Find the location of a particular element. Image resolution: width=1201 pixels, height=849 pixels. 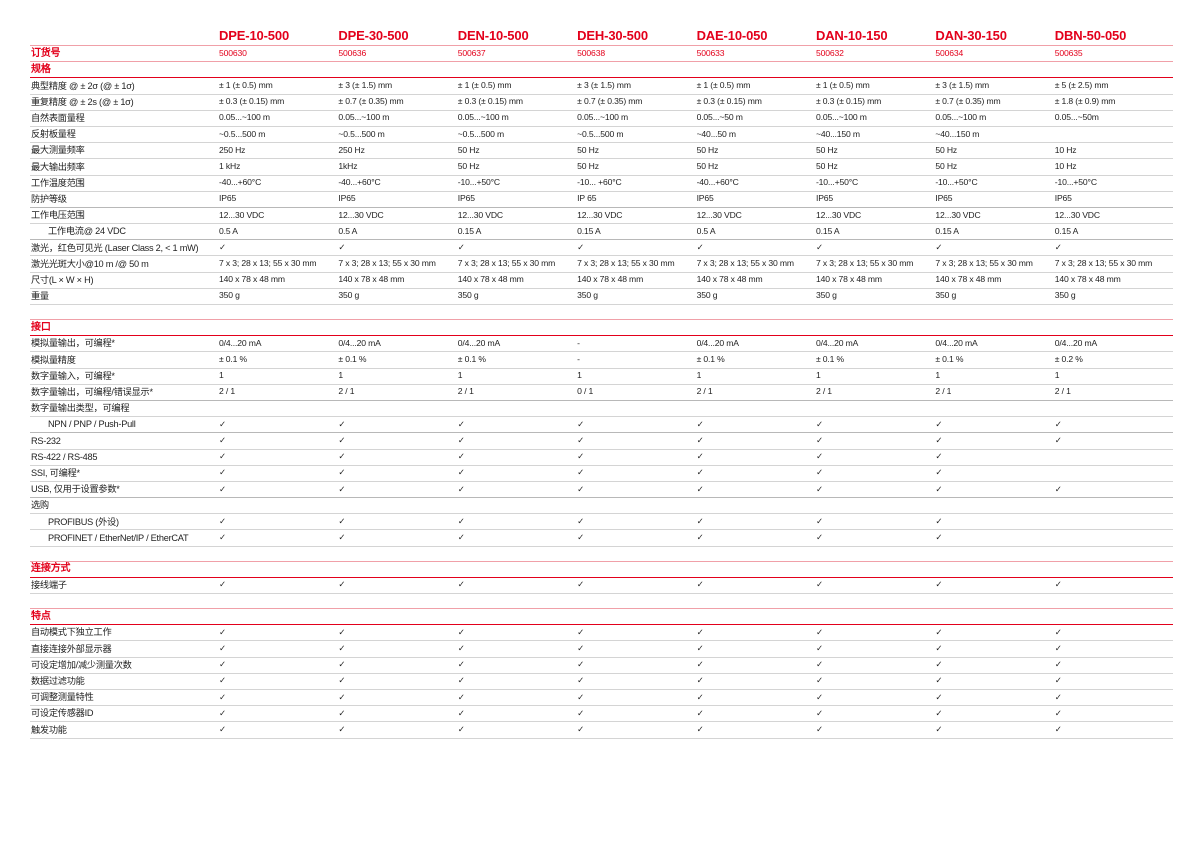

section-title: 规格 is located at coordinates (602, 70).